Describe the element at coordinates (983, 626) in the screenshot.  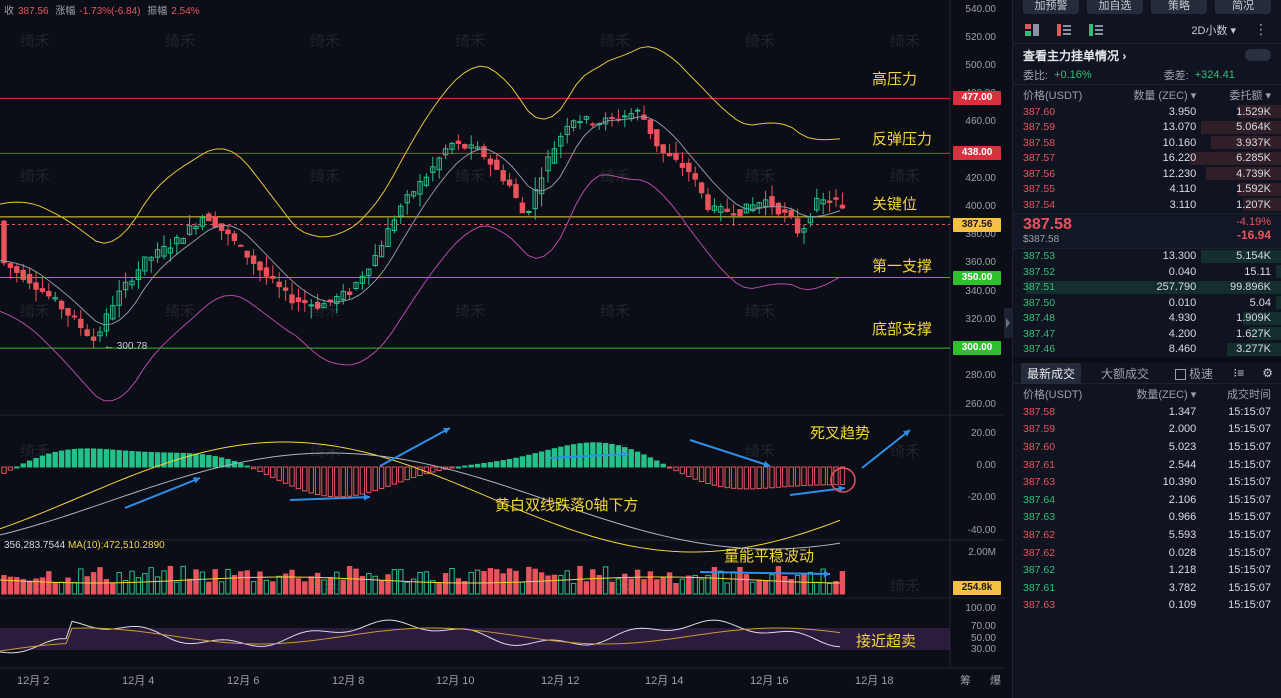
I see `rsi-axis-label: 70.00` at that location.